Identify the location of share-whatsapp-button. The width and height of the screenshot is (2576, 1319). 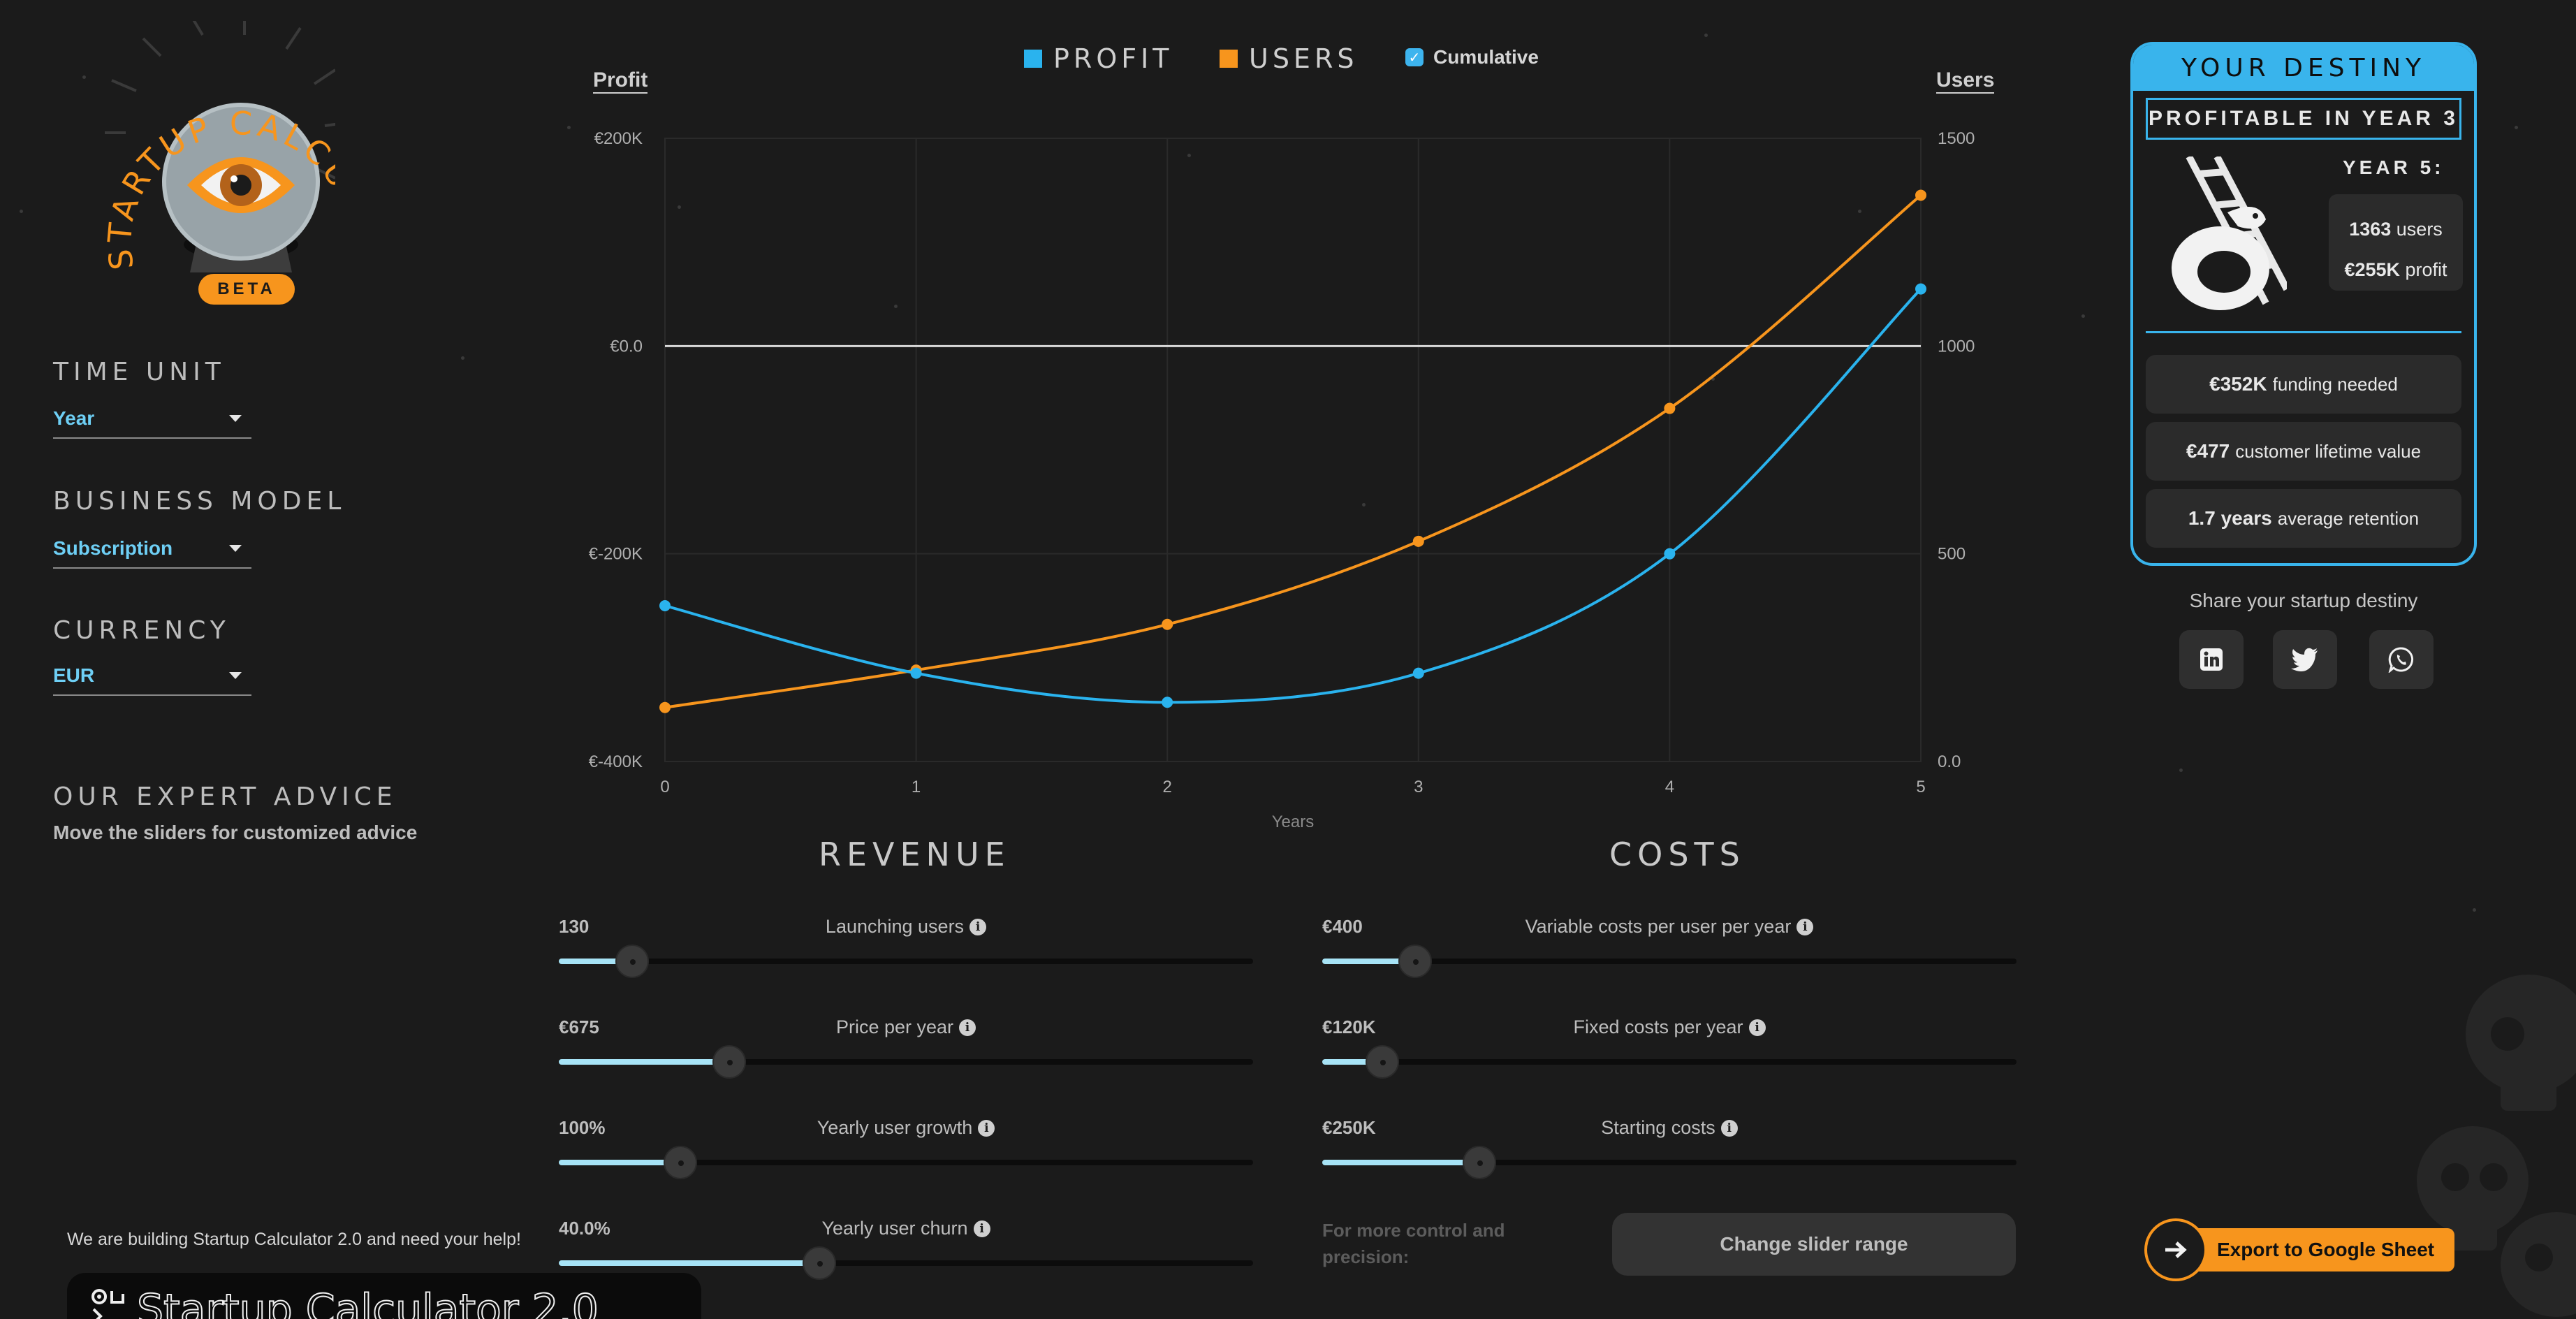
(2401, 659).